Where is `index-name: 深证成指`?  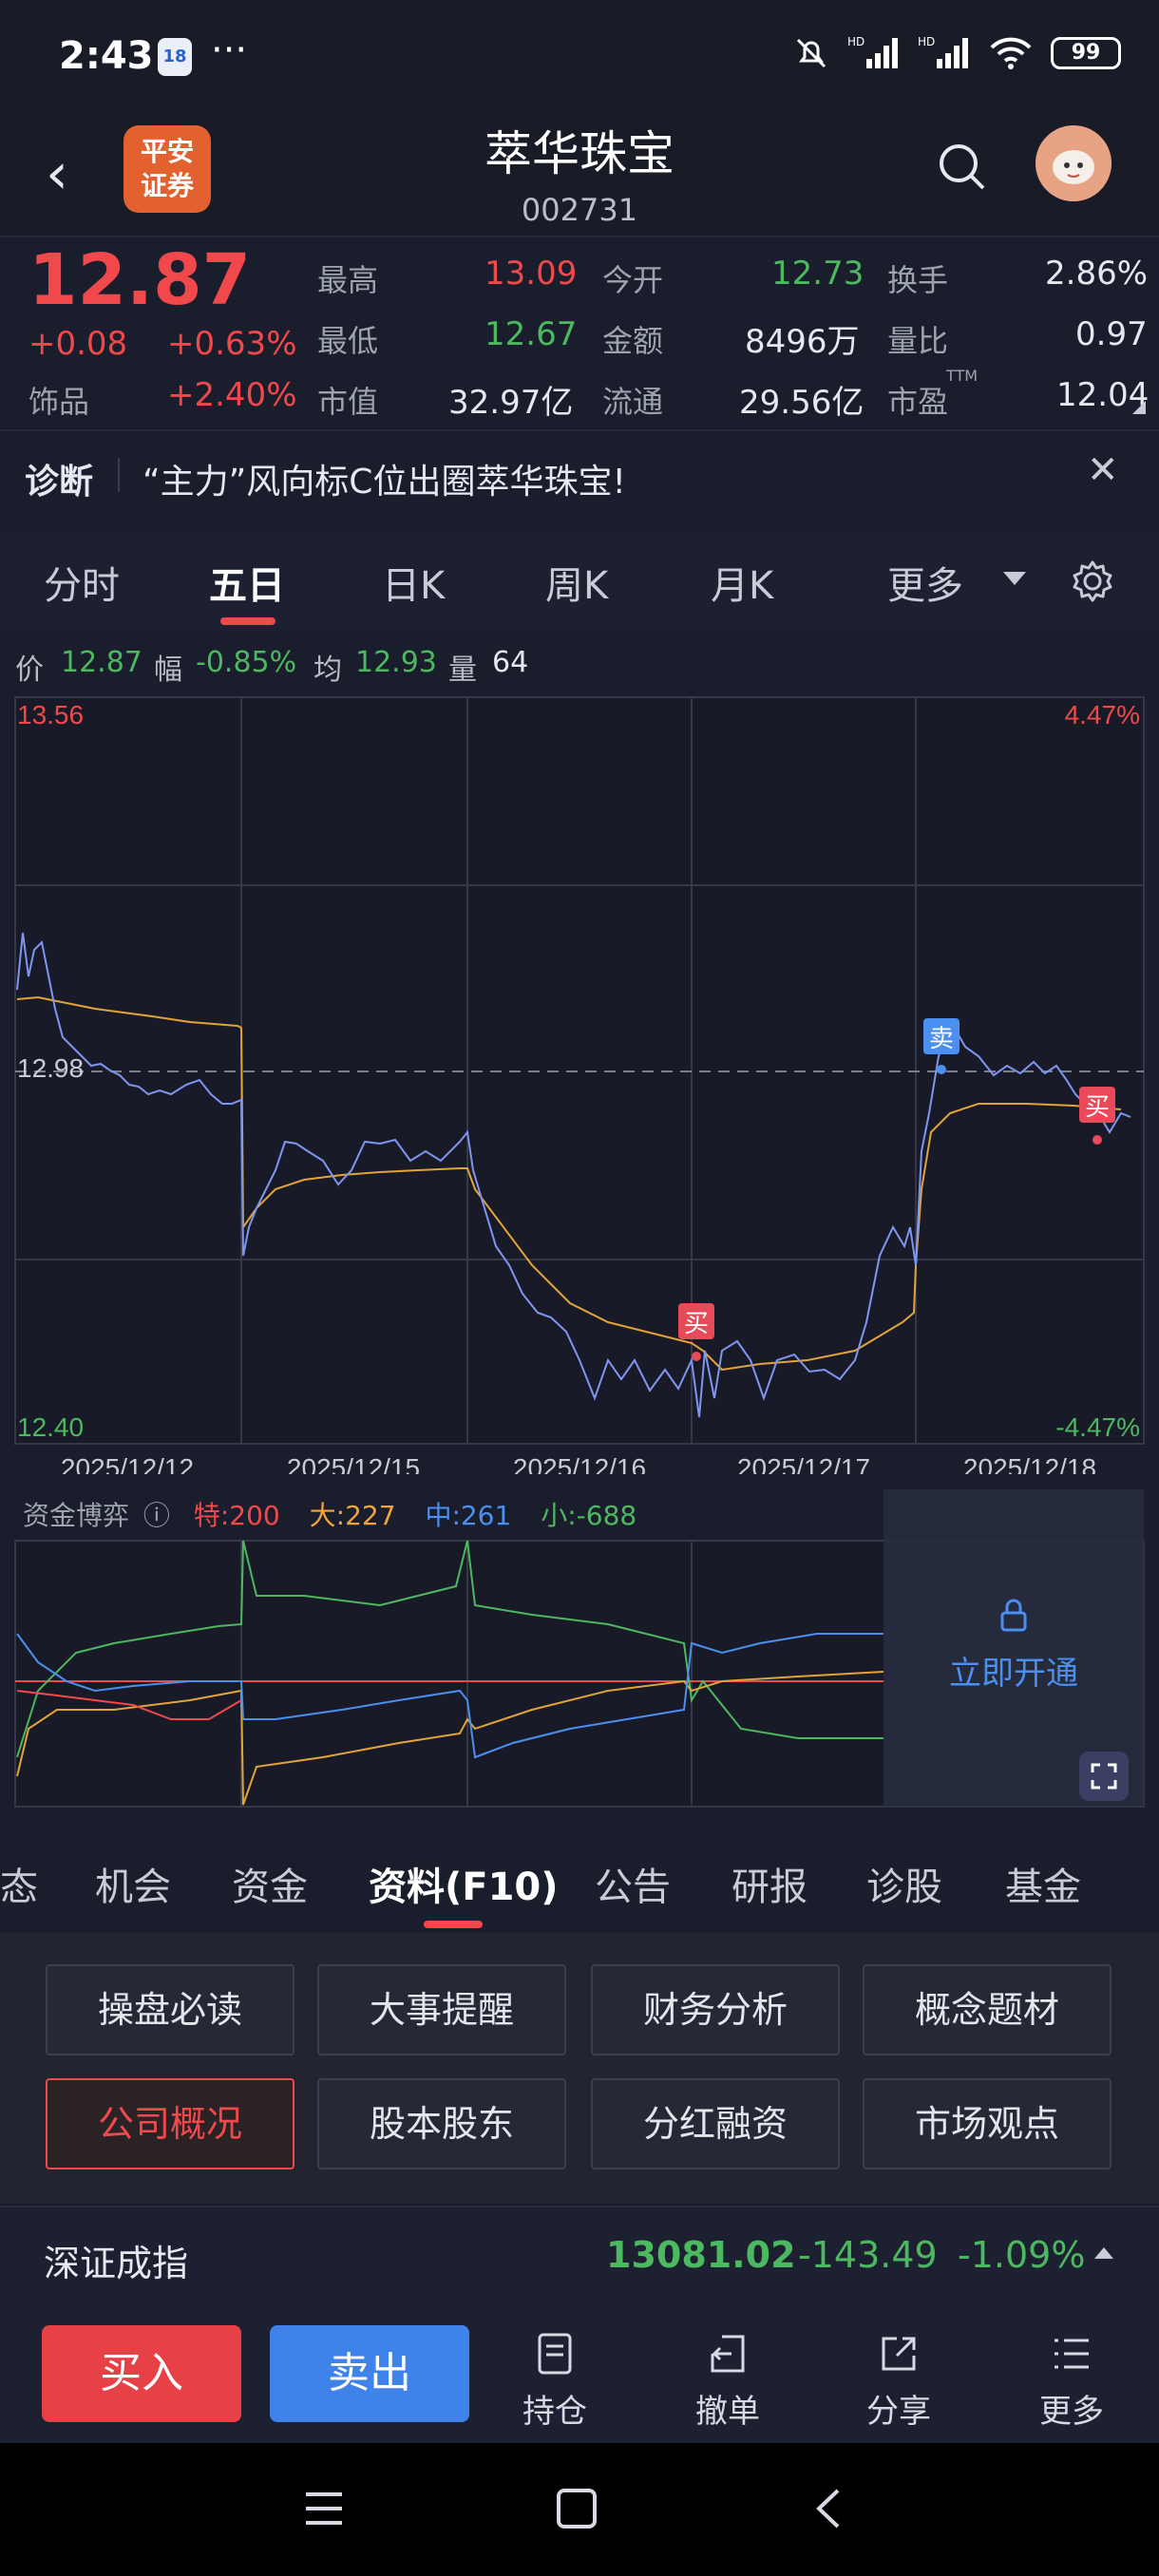 index-name: 深证成指 is located at coordinates (116, 2263).